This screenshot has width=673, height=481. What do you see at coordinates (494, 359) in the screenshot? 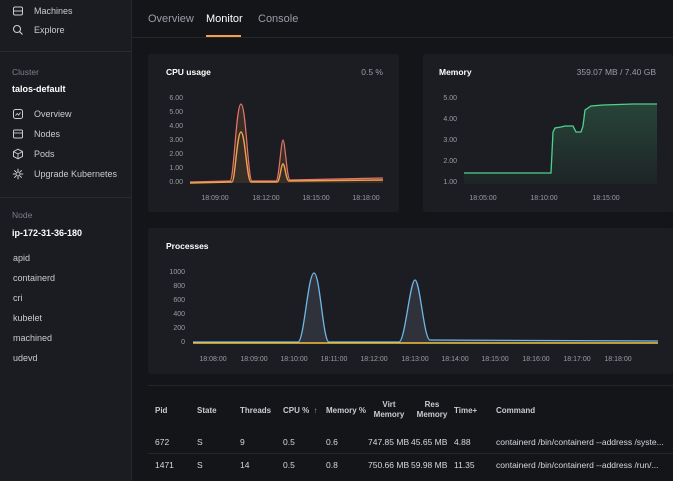
I see `processes-x-tick: 18:15:00` at bounding box center [494, 359].